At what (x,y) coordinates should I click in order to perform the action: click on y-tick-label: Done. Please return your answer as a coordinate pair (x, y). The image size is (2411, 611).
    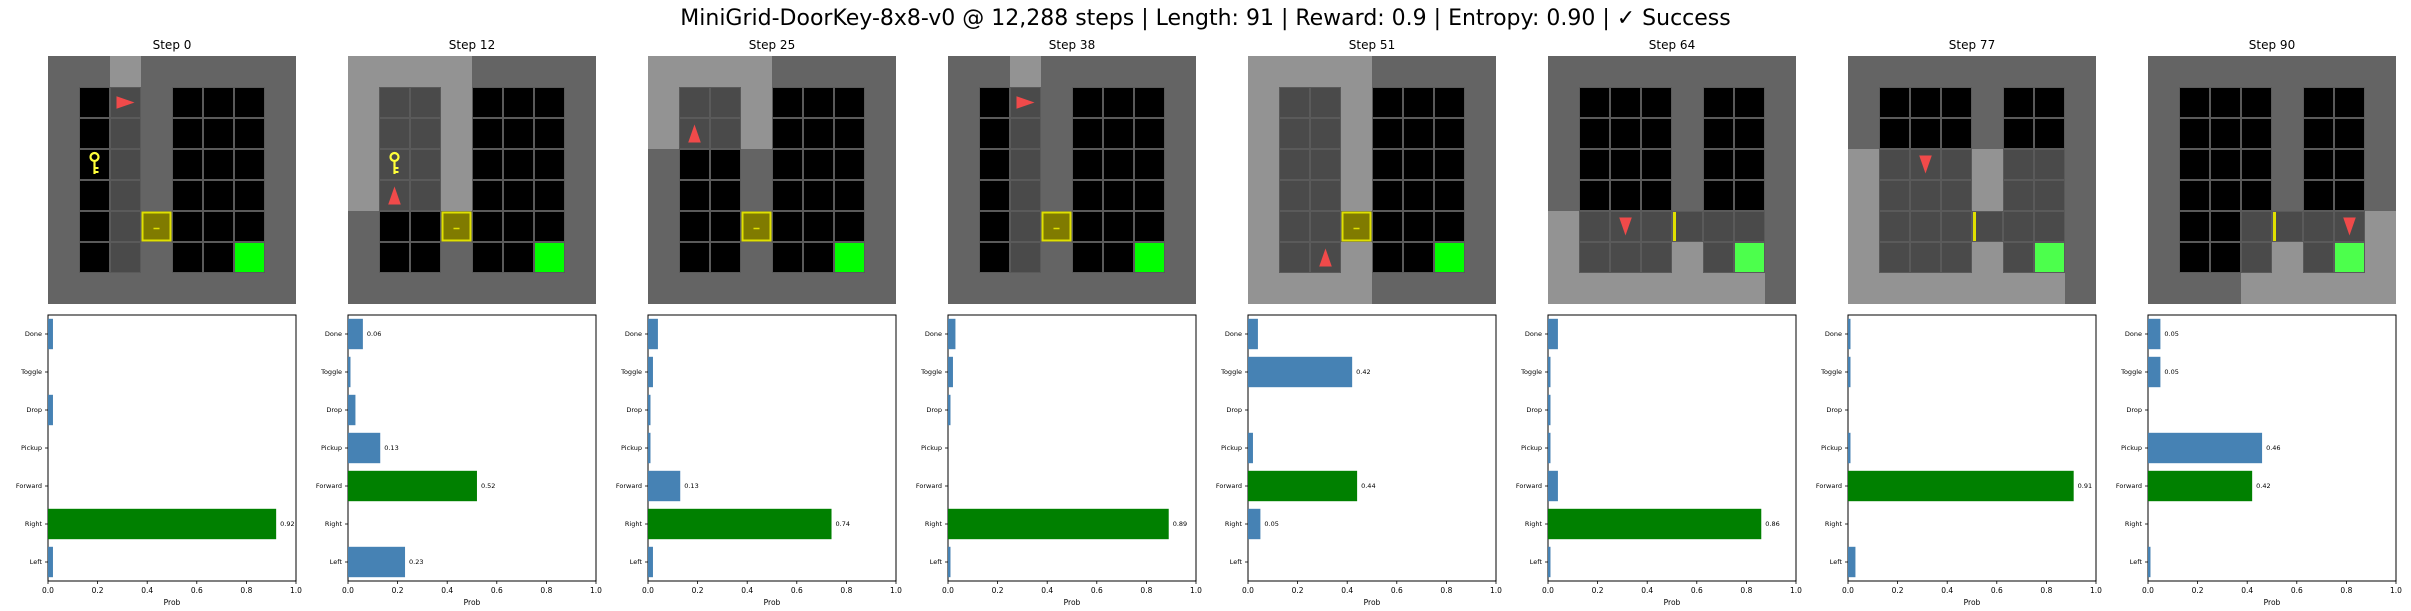
    Looking at the image, I should click on (1533, 334).